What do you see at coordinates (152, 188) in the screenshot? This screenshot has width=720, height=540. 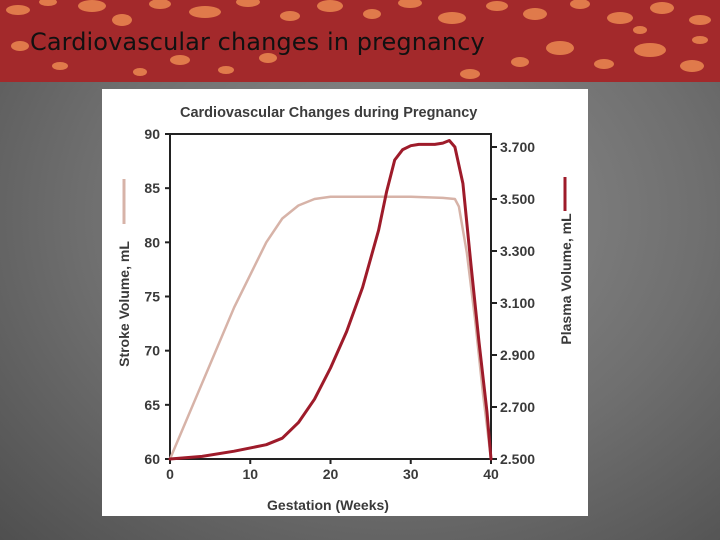 I see `left-y-tick-label: 85` at bounding box center [152, 188].